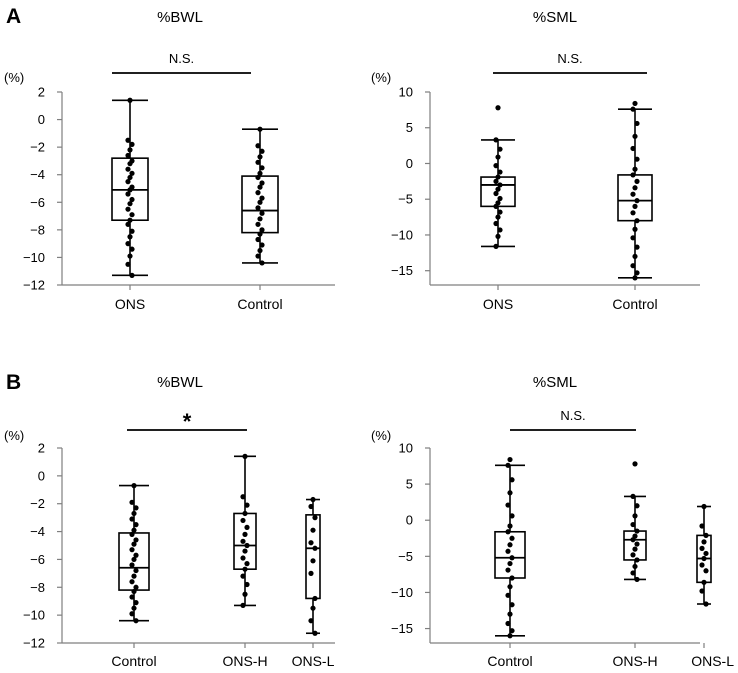  What do you see at coordinates (260, 196) in the screenshot?
I see `box-control` at bounding box center [260, 196].